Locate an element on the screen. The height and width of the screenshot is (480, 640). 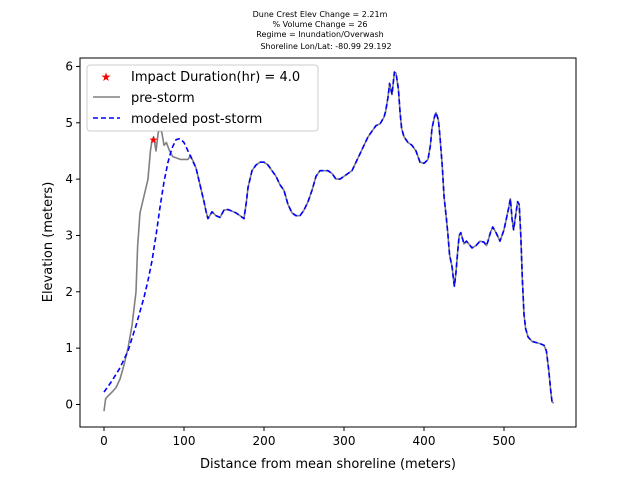
legend-box is located at coordinates (202, 98).